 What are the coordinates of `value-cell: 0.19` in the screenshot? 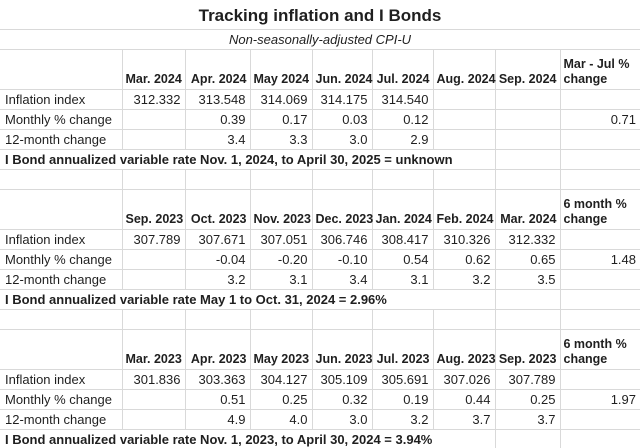 It's located at (403, 399).